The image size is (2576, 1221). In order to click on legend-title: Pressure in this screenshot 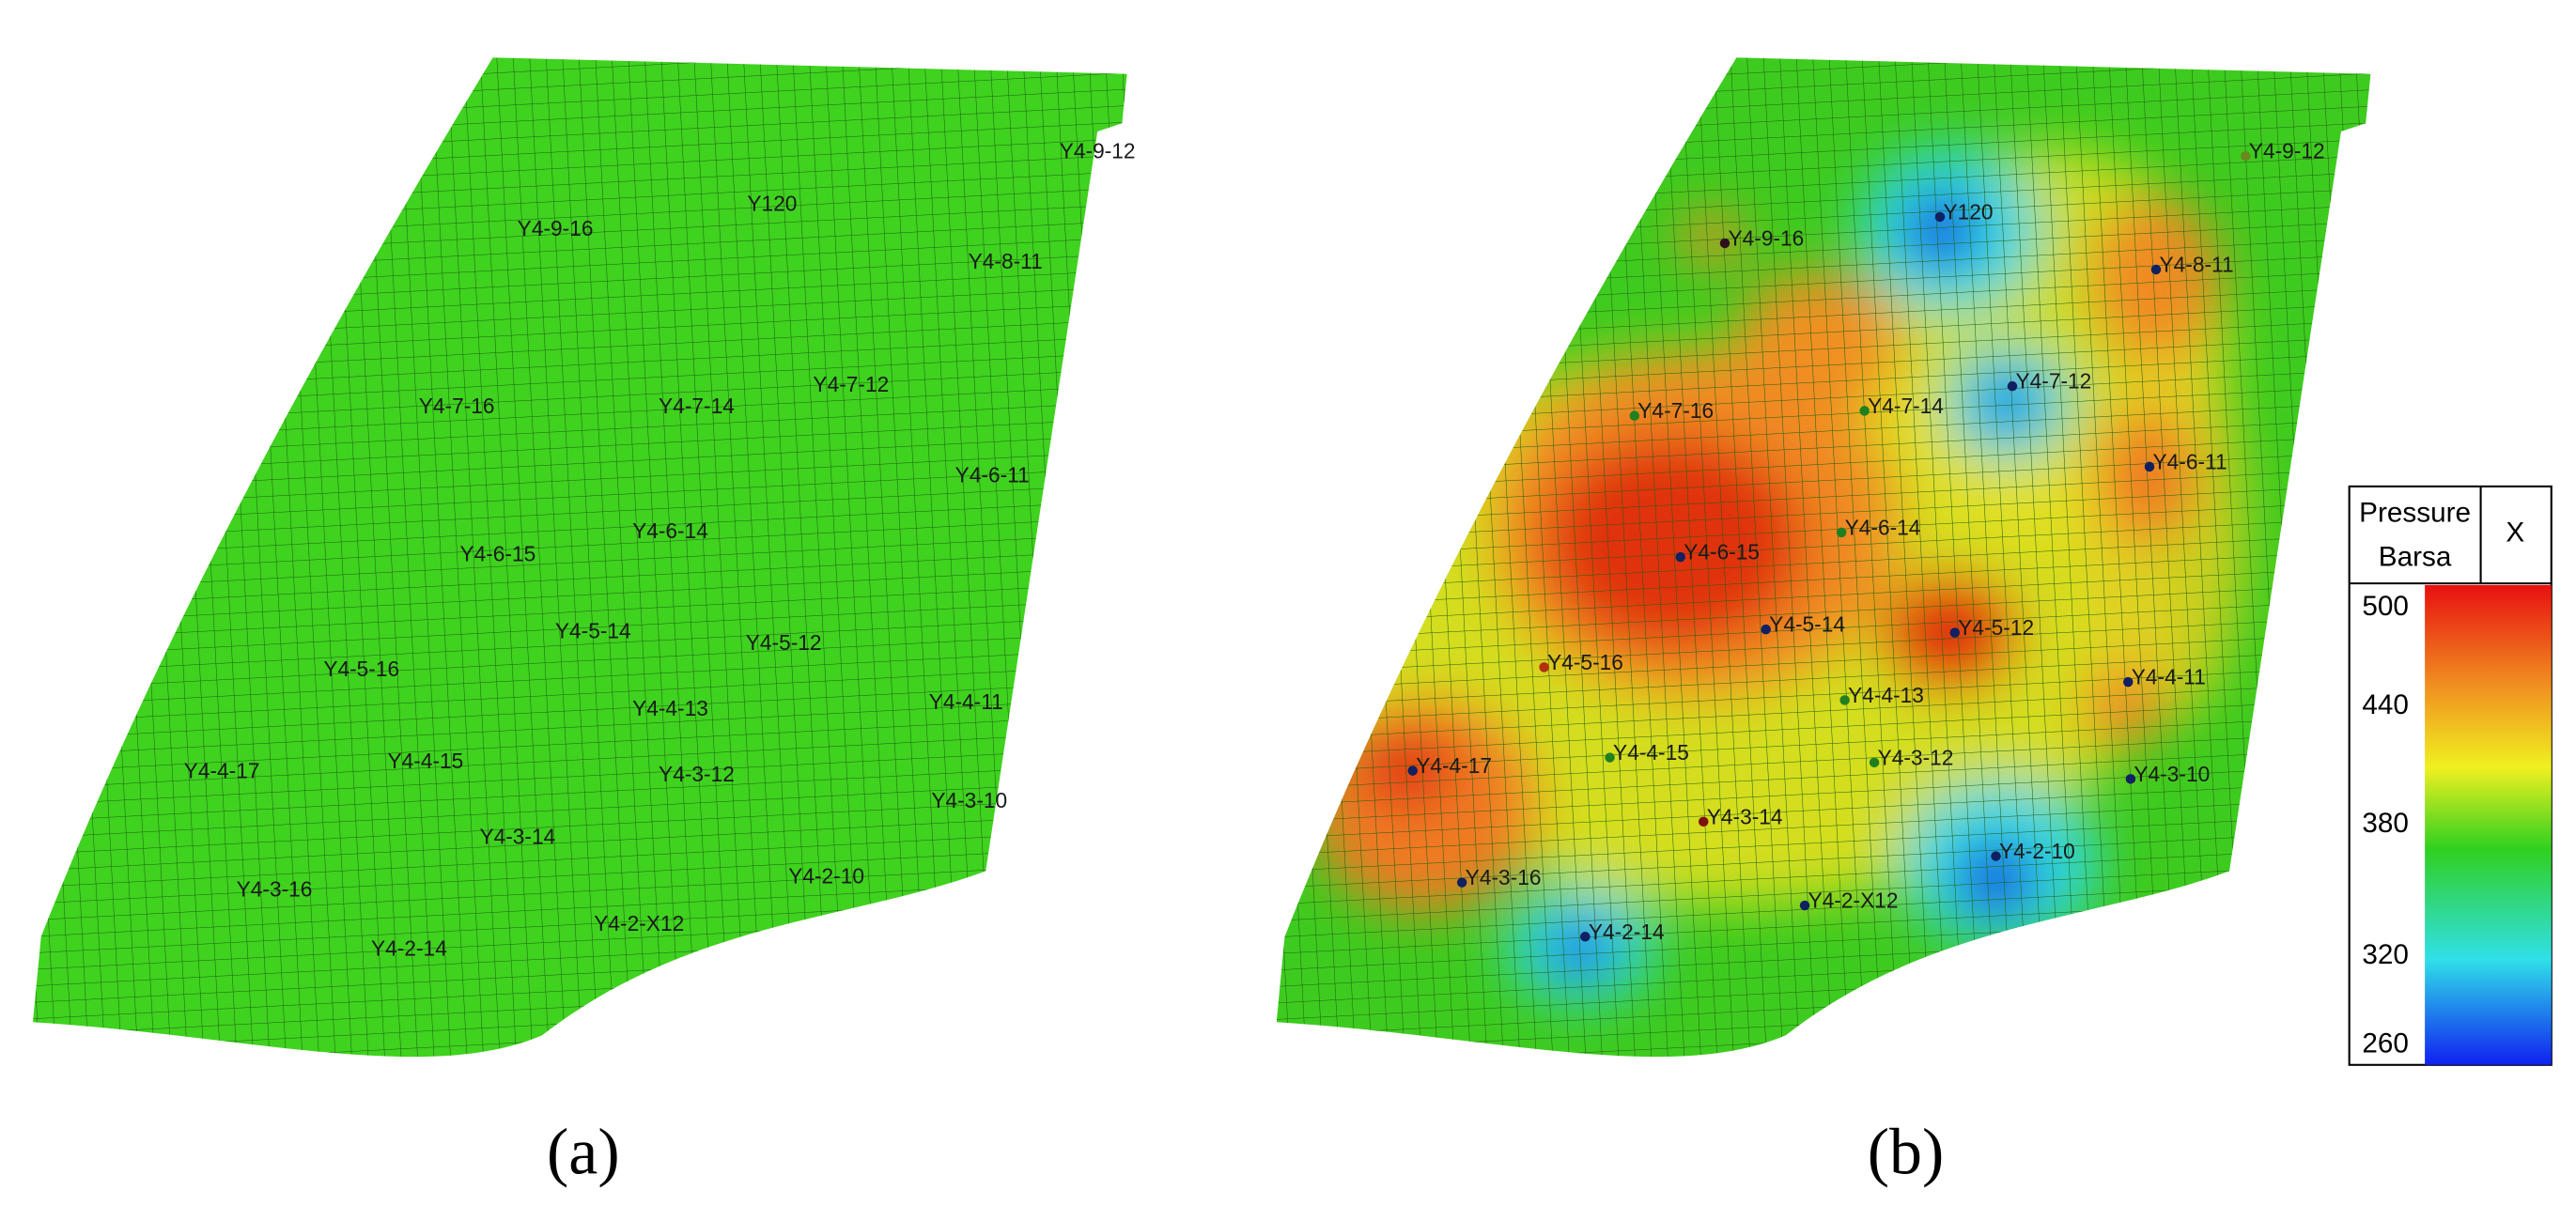, I will do `click(2415, 512)`.